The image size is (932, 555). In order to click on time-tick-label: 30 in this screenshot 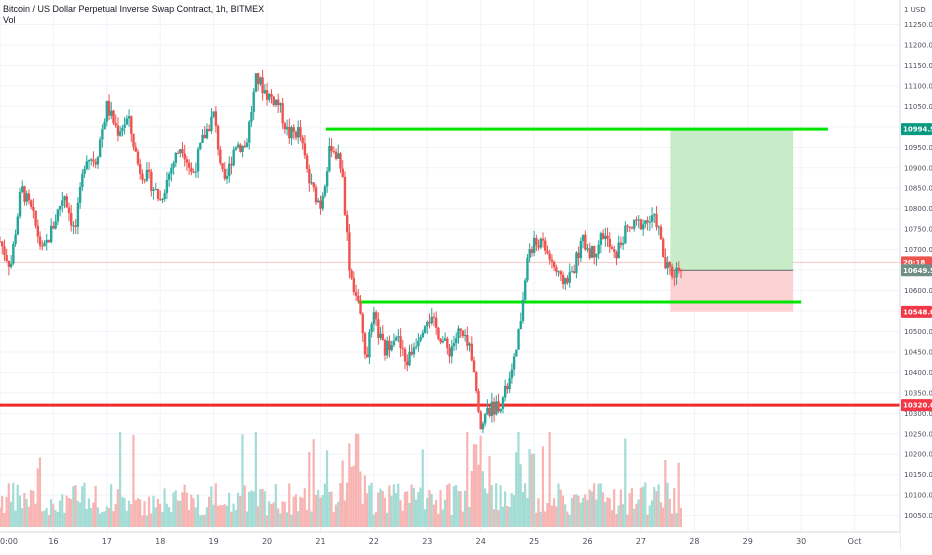, I will do `click(801, 541)`.